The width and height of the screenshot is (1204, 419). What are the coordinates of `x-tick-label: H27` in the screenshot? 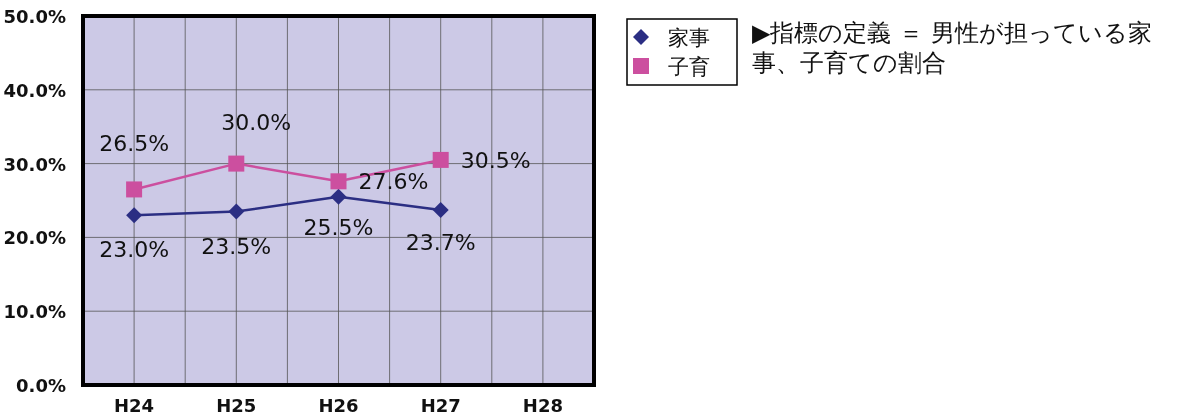 It's located at (440, 405).